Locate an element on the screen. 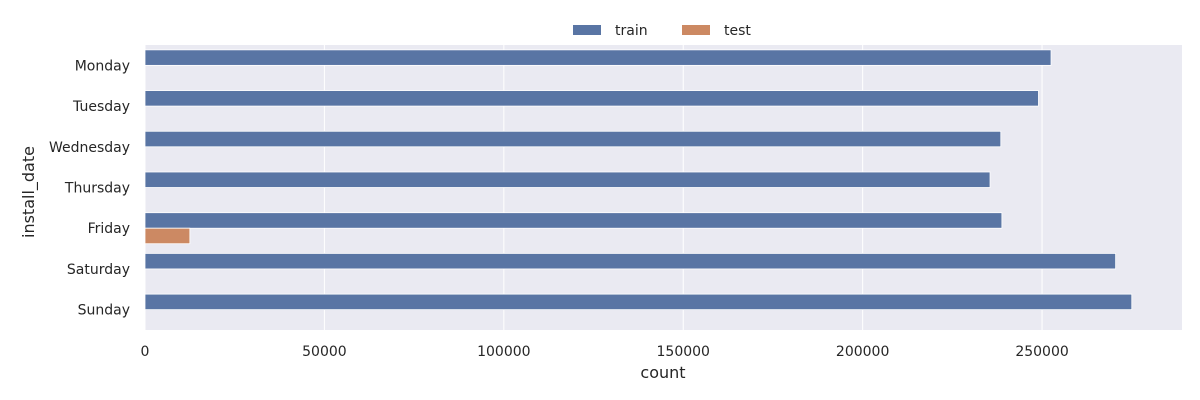 This screenshot has height=400, width=1200. x-tick-label: 250000 is located at coordinates (1041, 352).